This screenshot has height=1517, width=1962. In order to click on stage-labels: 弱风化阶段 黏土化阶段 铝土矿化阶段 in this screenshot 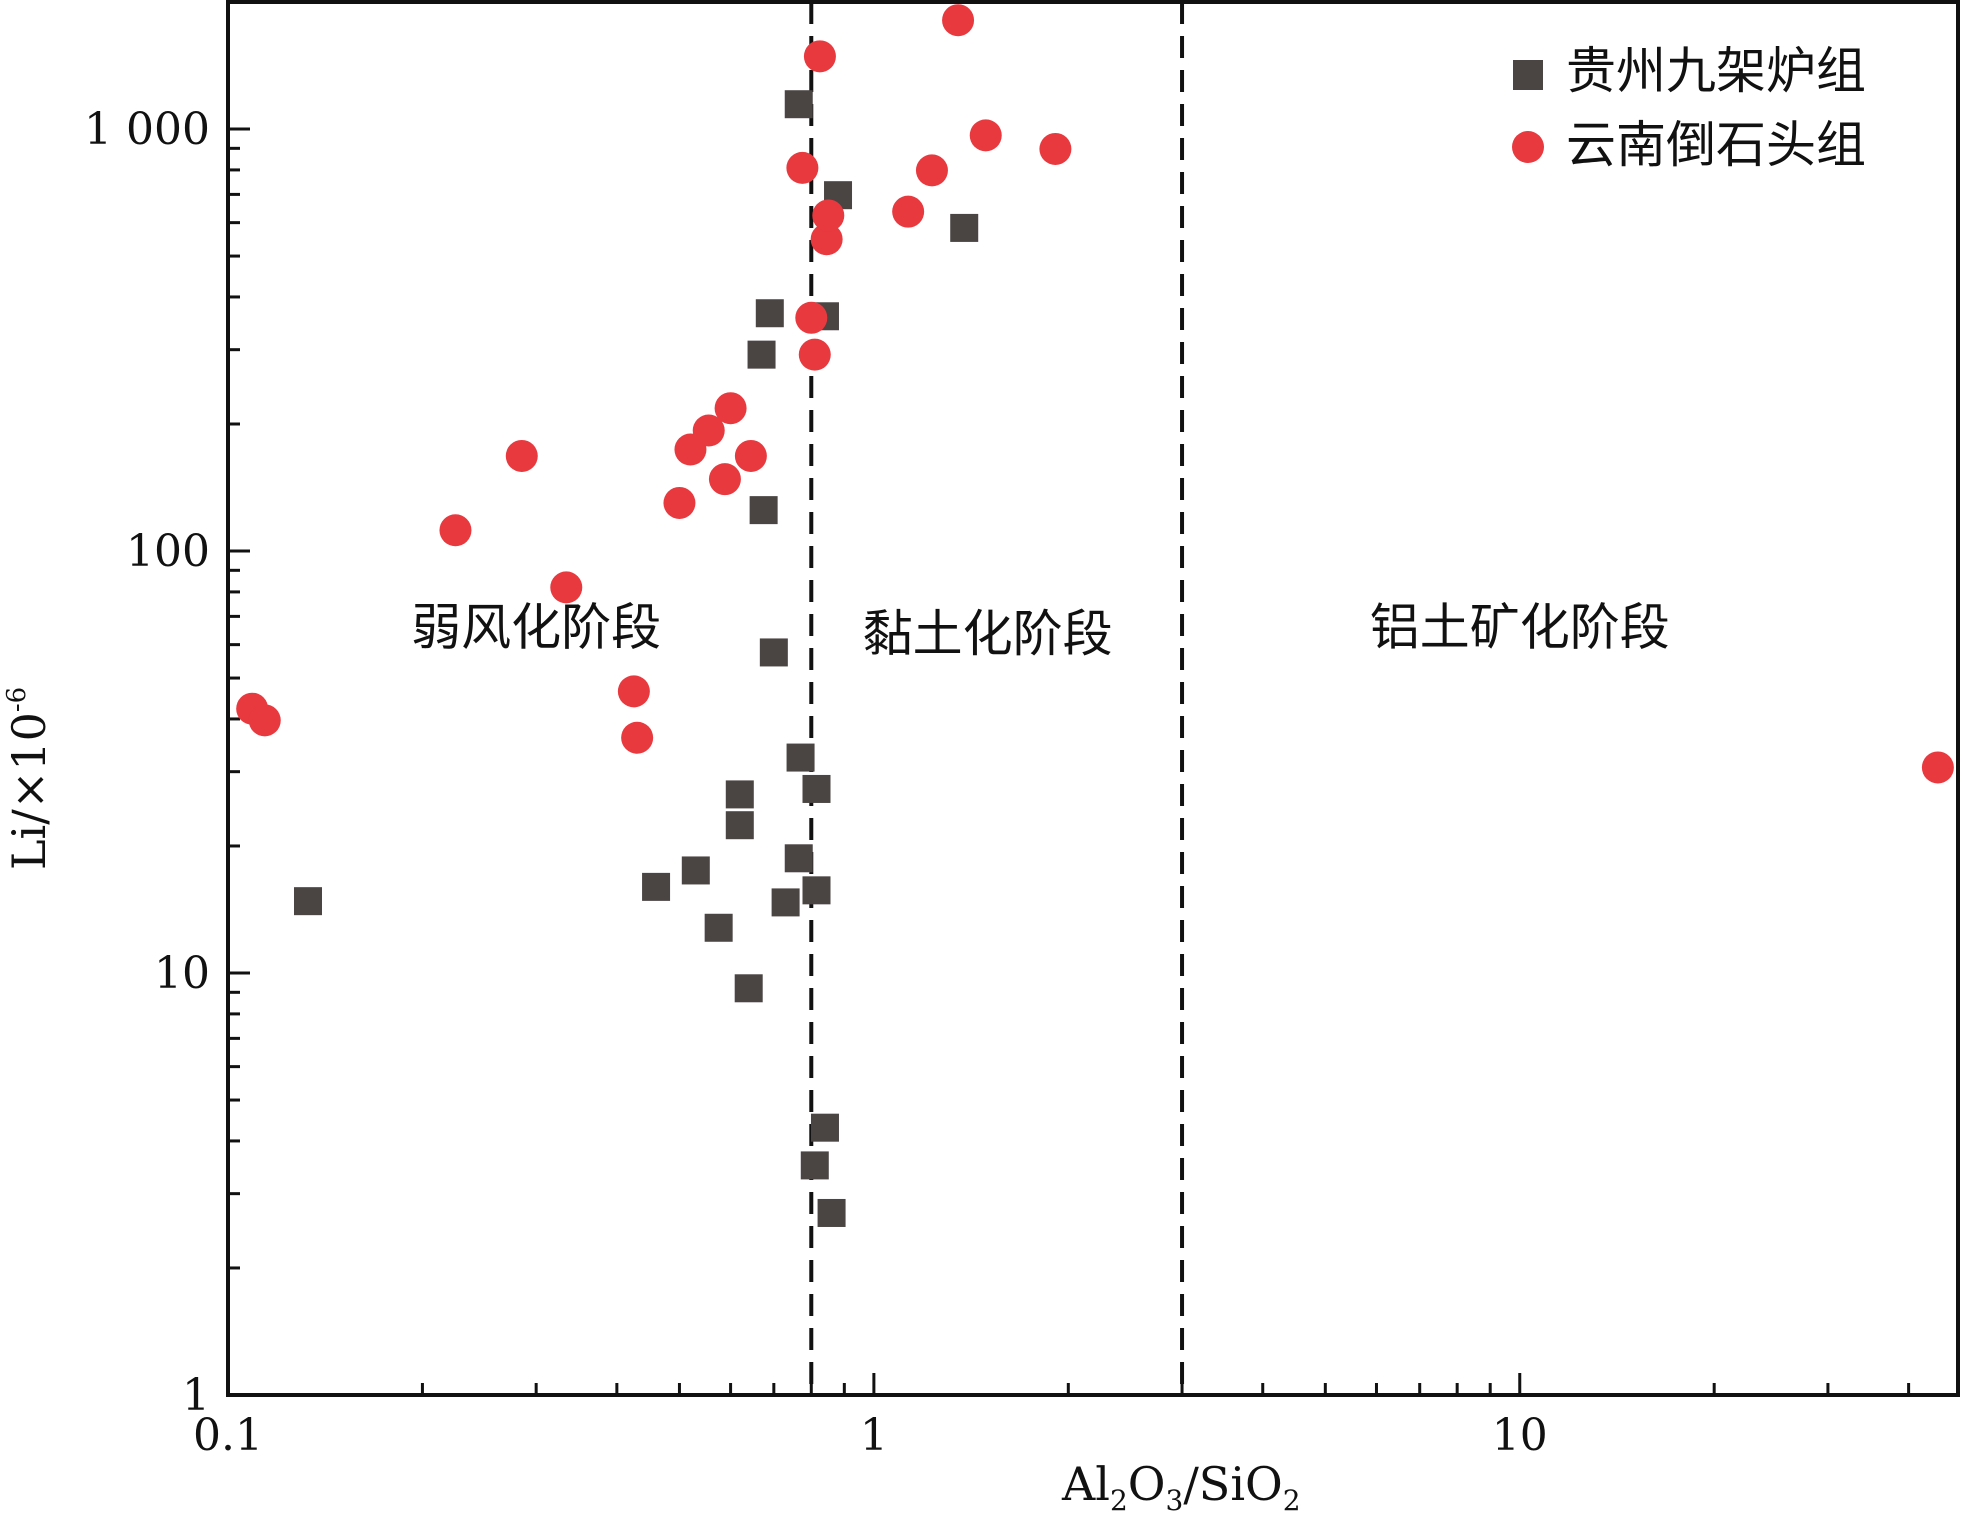, I will do `click(1040, 631)`.